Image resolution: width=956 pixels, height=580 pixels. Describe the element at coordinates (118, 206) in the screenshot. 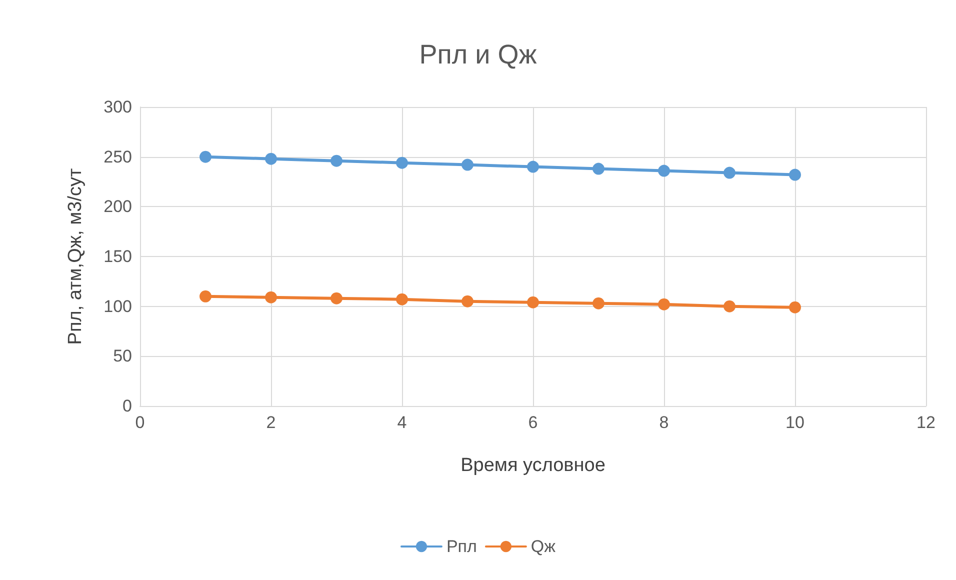

I see `y-tick-label: 200` at that location.